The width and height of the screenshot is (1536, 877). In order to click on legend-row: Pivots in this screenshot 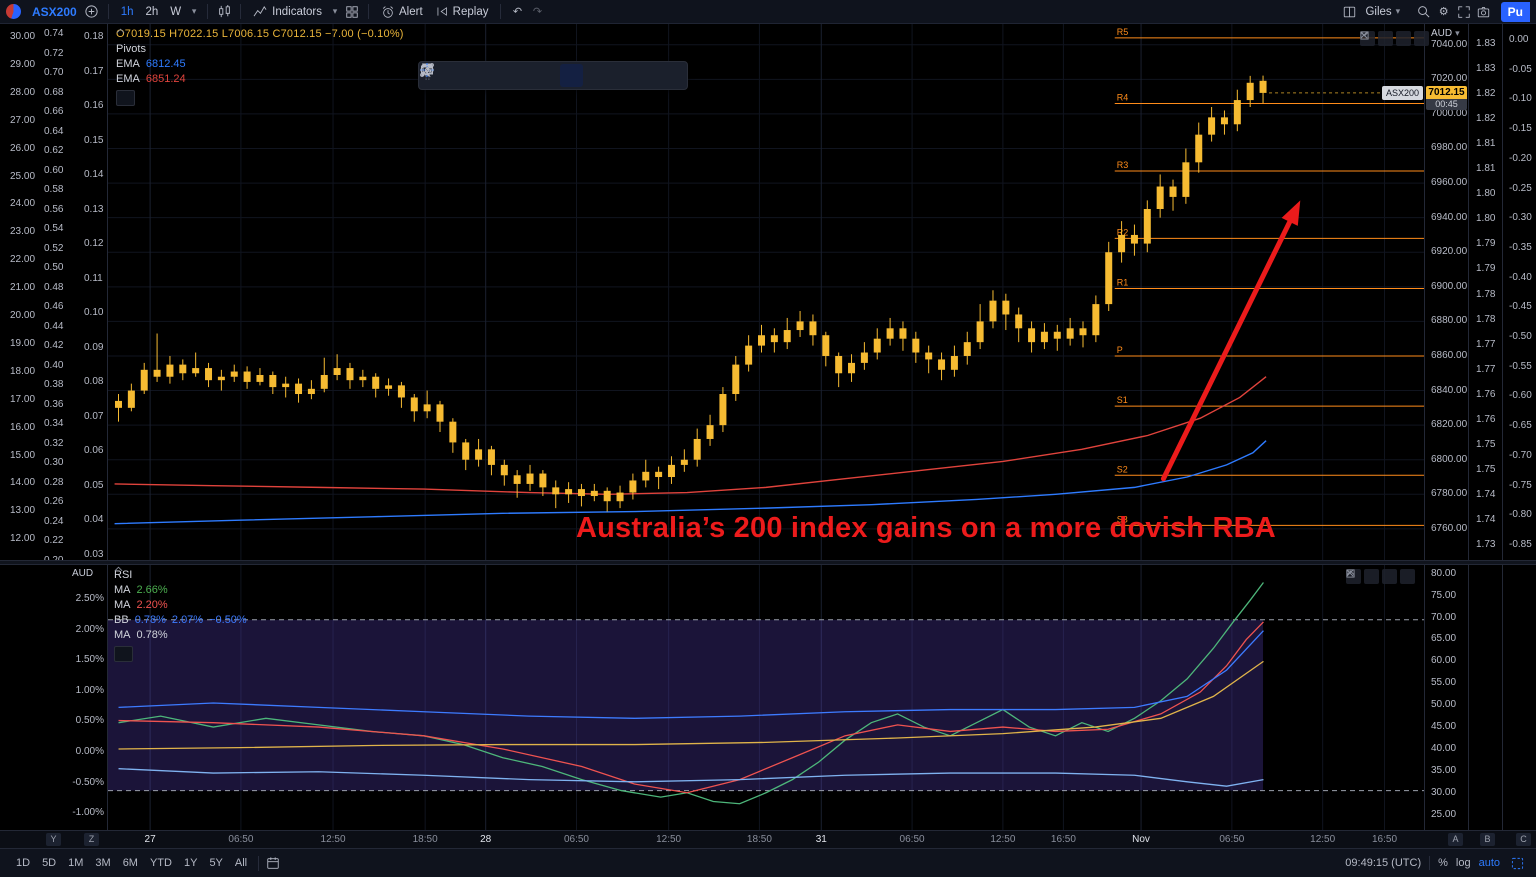, I will do `click(260, 49)`.